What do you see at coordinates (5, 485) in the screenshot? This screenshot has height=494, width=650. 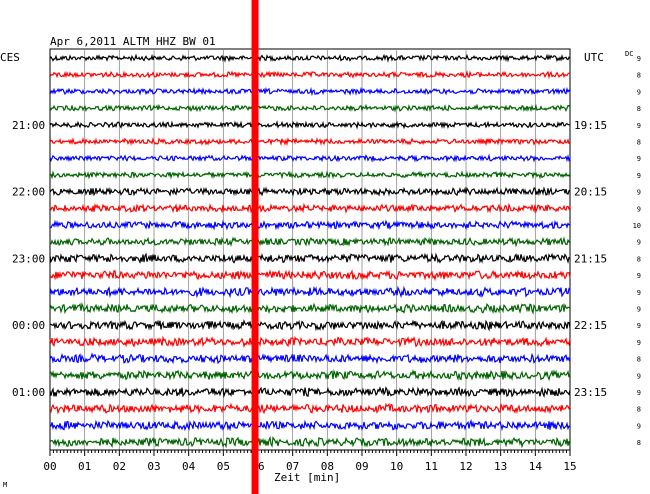 I see `footnote: M` at bounding box center [5, 485].